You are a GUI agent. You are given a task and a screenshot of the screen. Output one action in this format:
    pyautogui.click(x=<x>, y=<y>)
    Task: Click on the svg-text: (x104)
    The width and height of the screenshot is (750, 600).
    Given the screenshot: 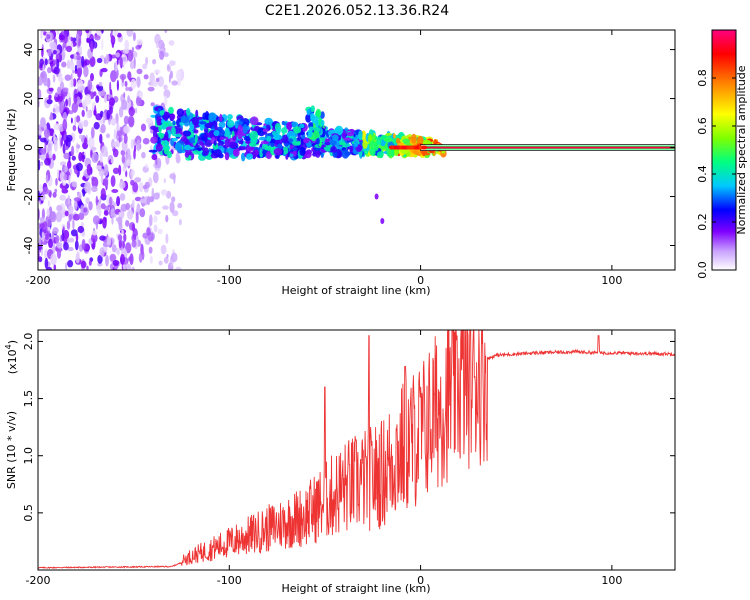 What is the action you would take?
    pyautogui.click(x=11, y=357)
    